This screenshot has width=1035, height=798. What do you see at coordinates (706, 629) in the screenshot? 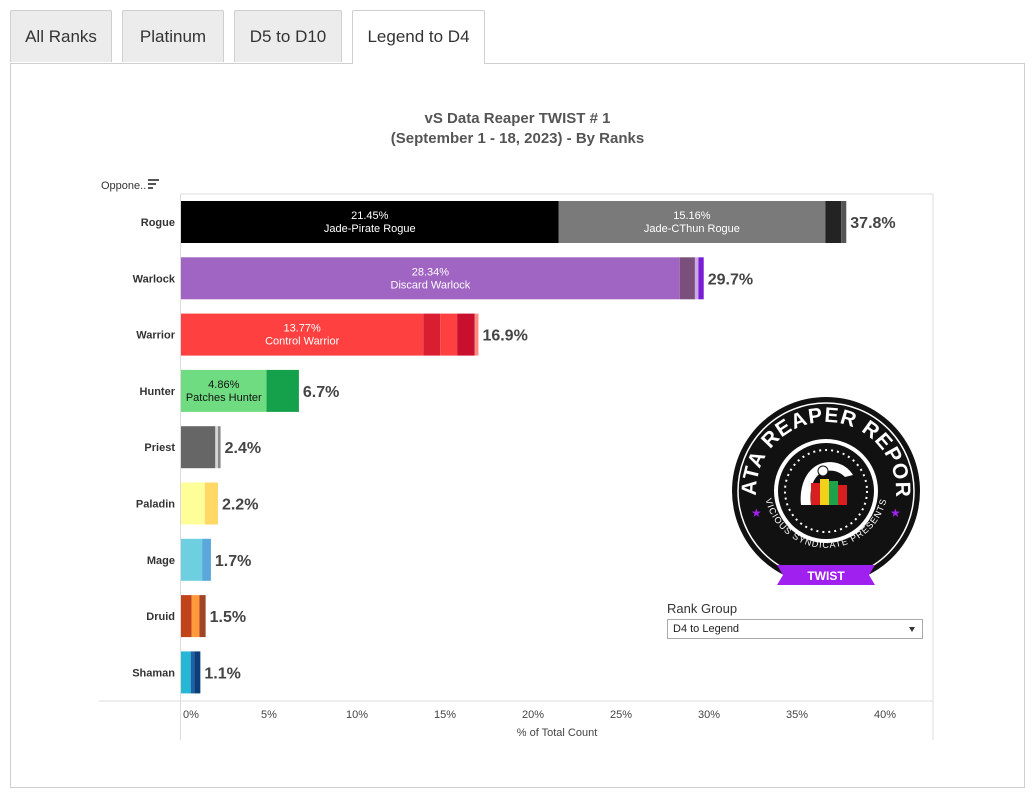
I see `rank-group-selected-value: D4 to Legend` at bounding box center [706, 629].